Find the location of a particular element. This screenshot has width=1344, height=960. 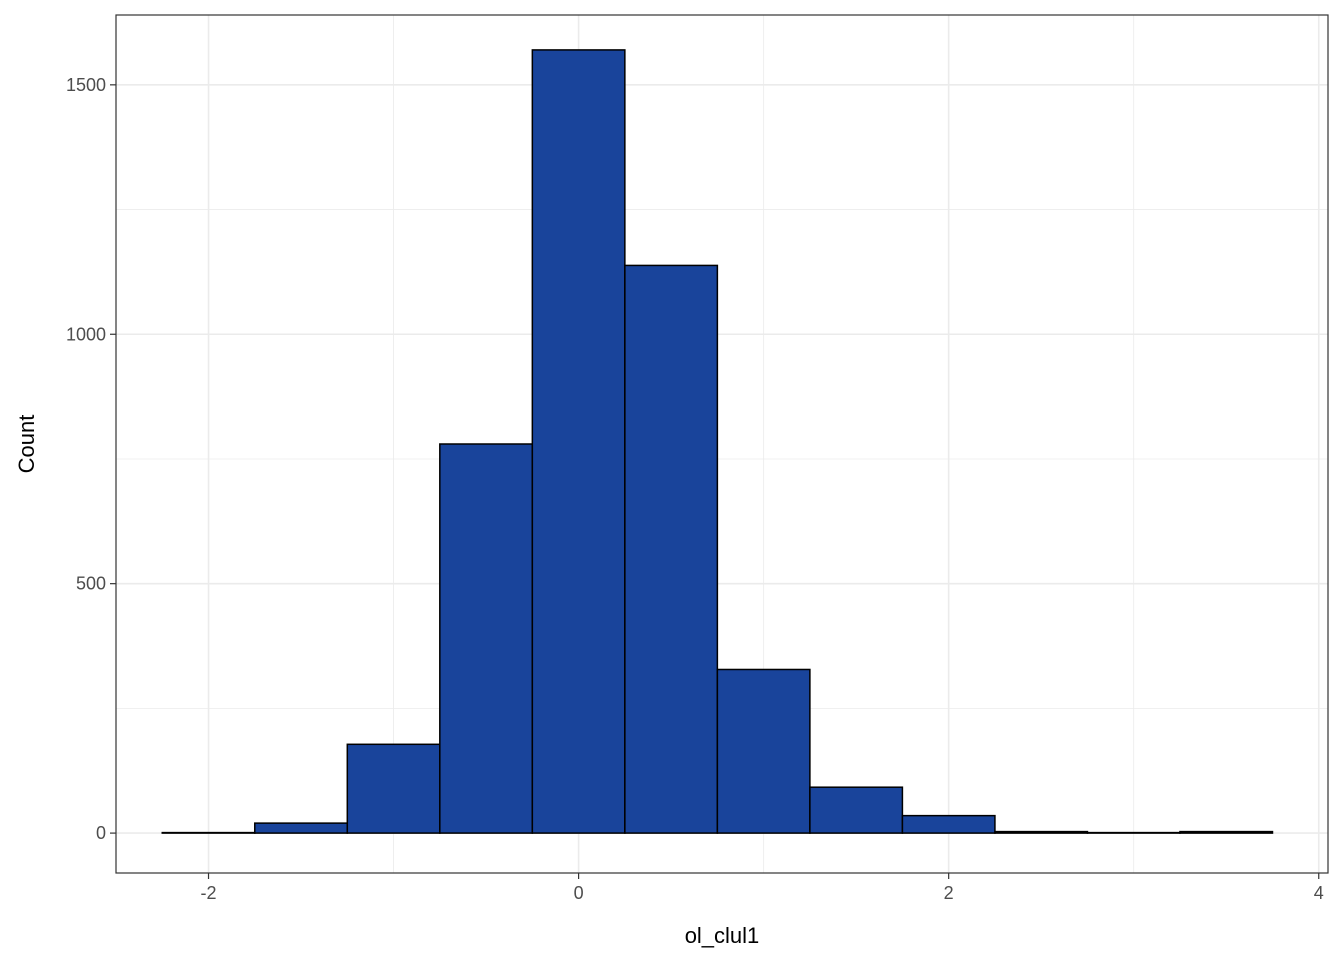

x-tick-label: -2 is located at coordinates (209, 893).